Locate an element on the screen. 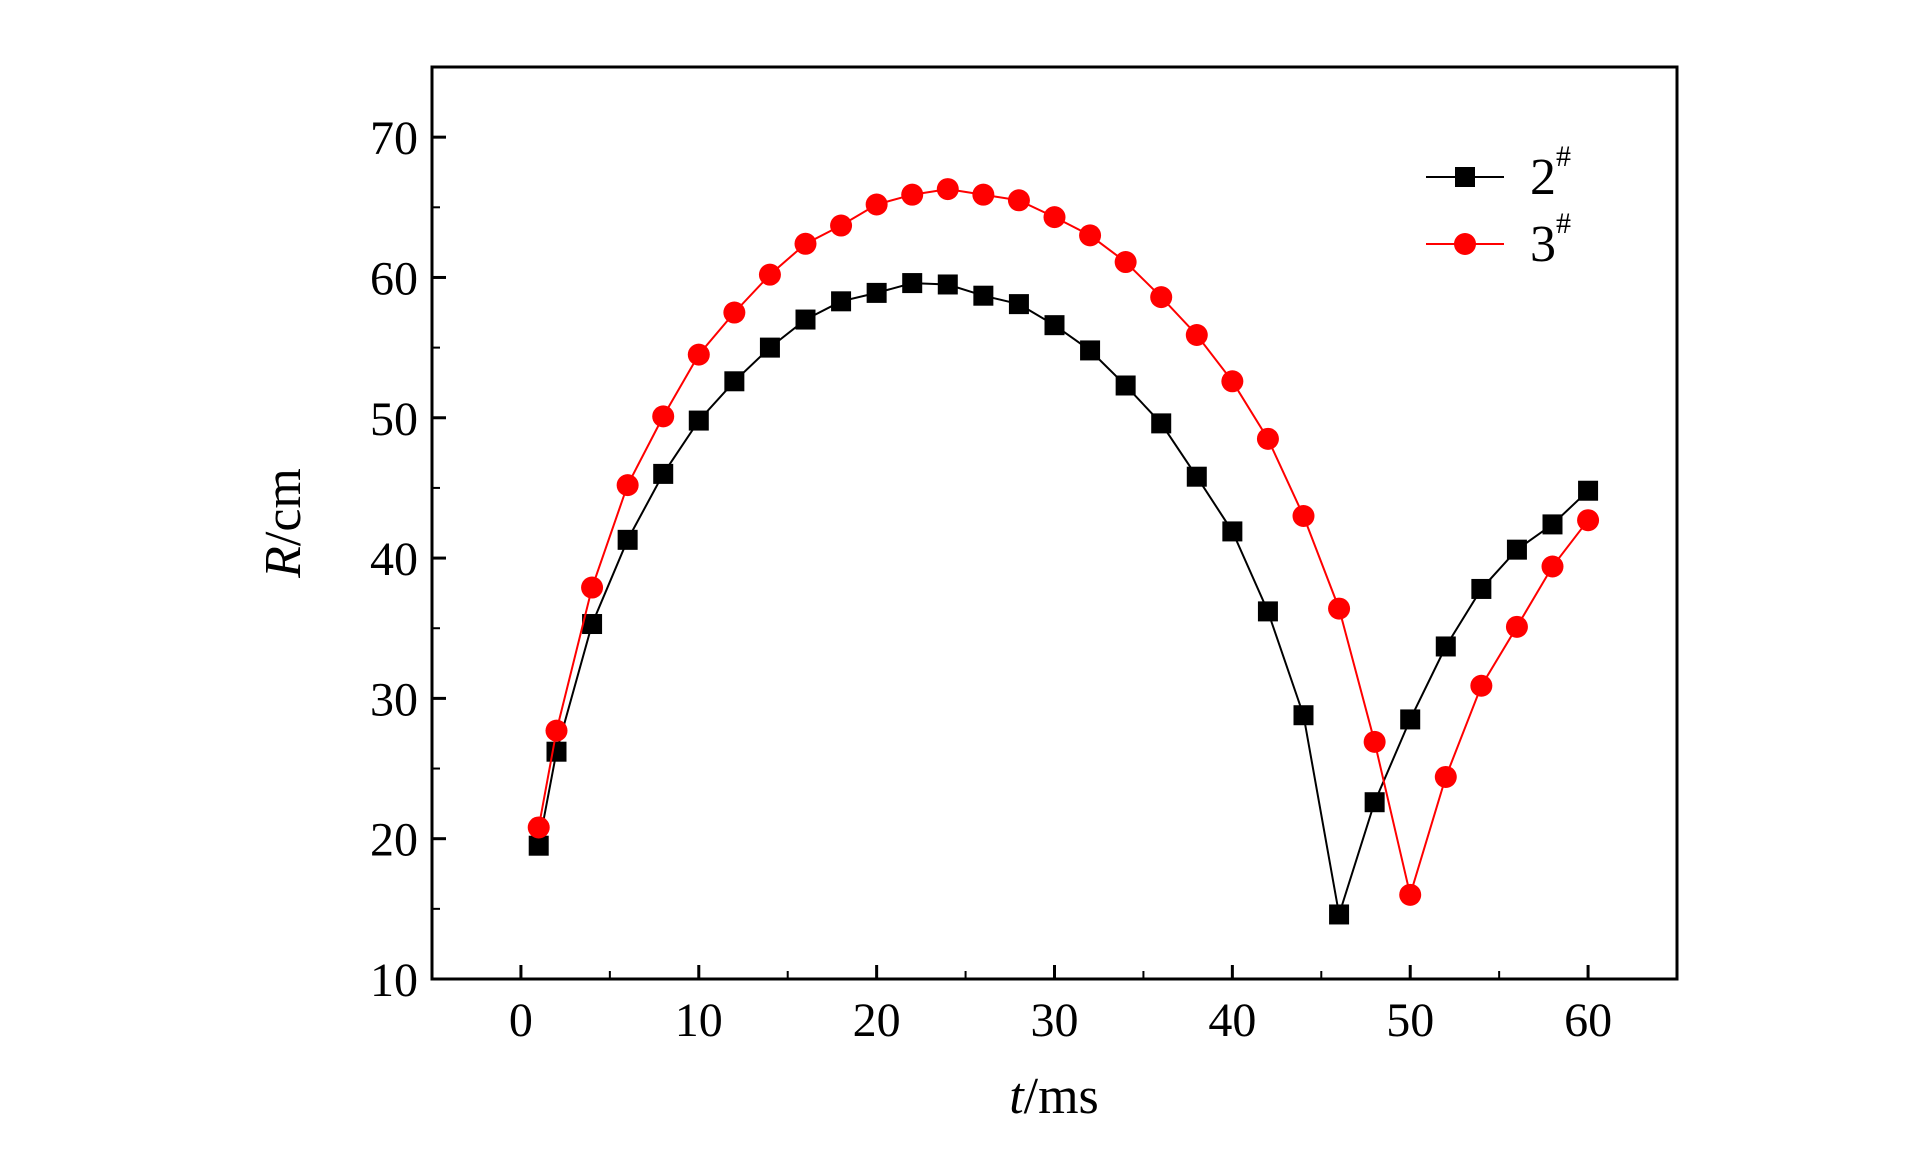 The height and width of the screenshot is (1169, 1923). y-tick-label: 40 is located at coordinates (394, 559).